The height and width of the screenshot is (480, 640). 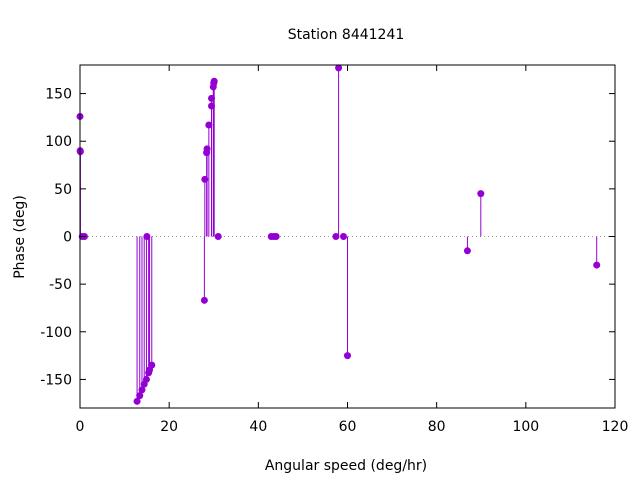 What do you see at coordinates (58, 142) in the screenshot?
I see `y-tick-label: 100` at bounding box center [58, 142].